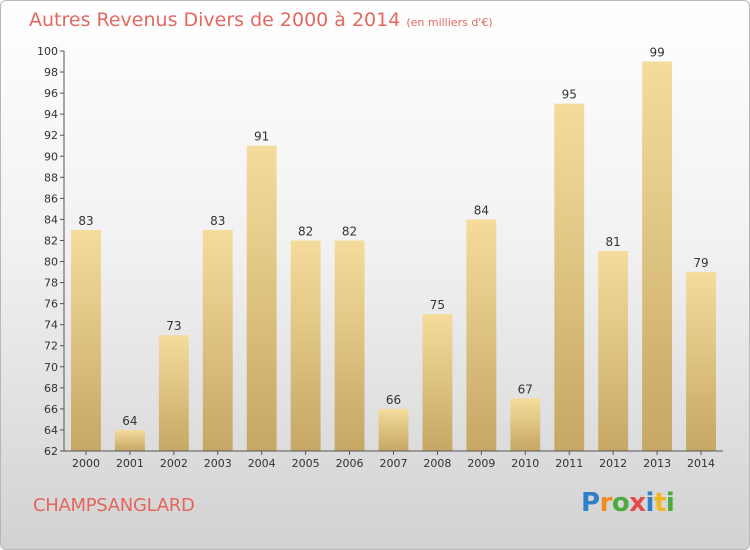 This screenshot has height=550, width=750. What do you see at coordinates (130, 463) in the screenshot?
I see `x-tick-label-2001: 2001` at bounding box center [130, 463].